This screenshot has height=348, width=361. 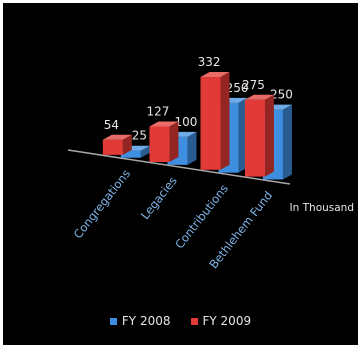 What do you see at coordinates (253, 85) in the screenshot?
I see `value-label-fy-2009-bethlehem-fund: 275` at bounding box center [253, 85].